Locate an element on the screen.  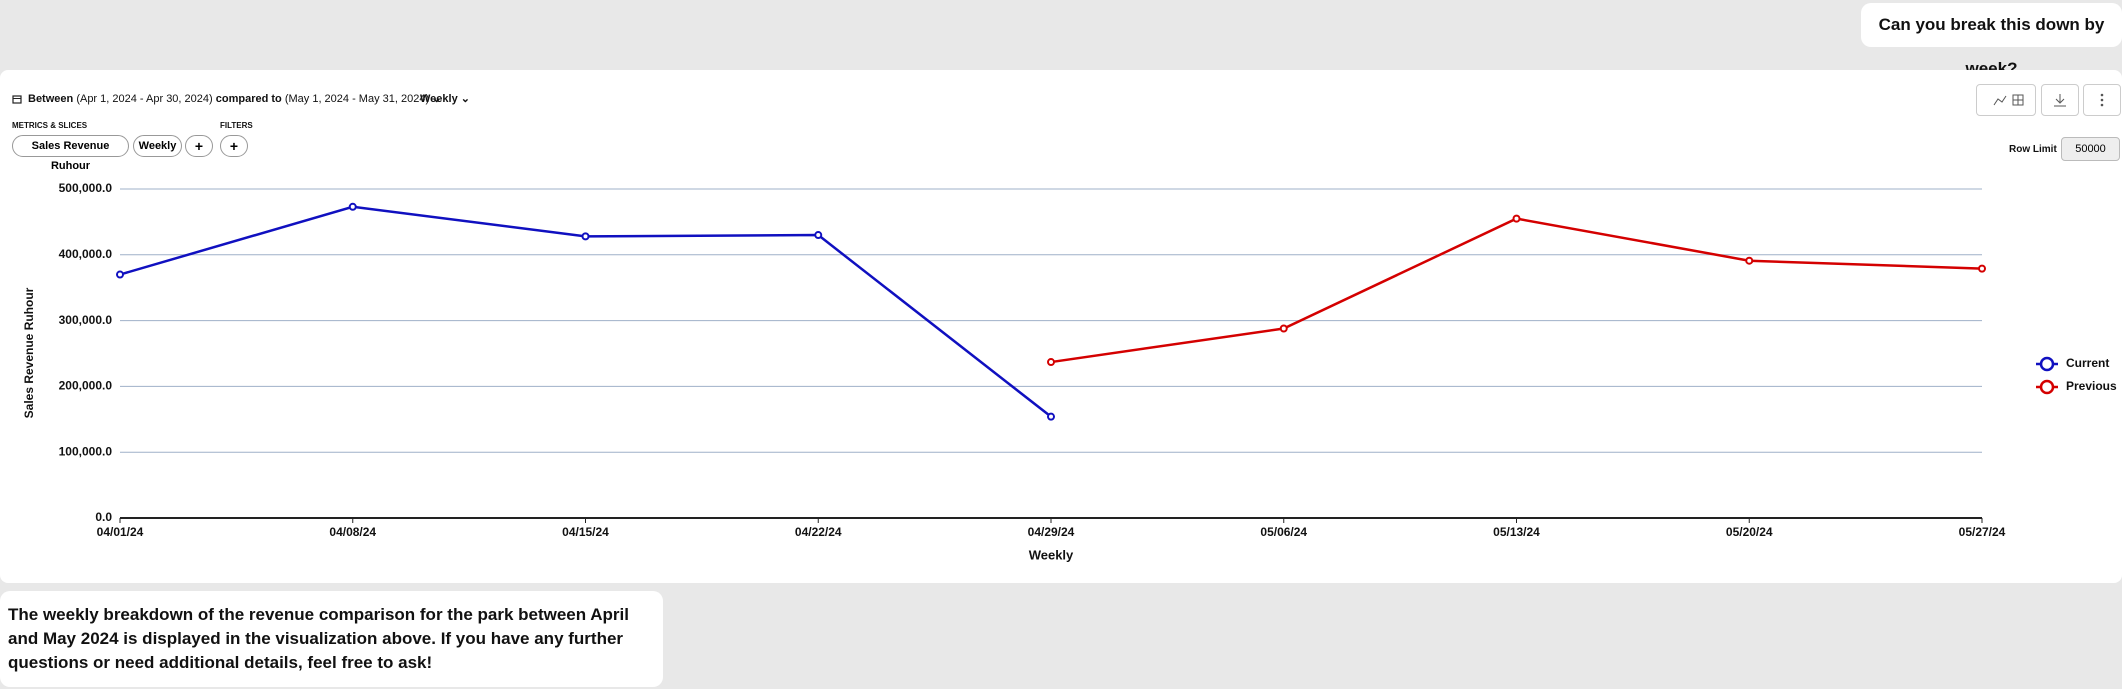
metrics-heading: METRICS & SLICES is located at coordinates (50, 125).